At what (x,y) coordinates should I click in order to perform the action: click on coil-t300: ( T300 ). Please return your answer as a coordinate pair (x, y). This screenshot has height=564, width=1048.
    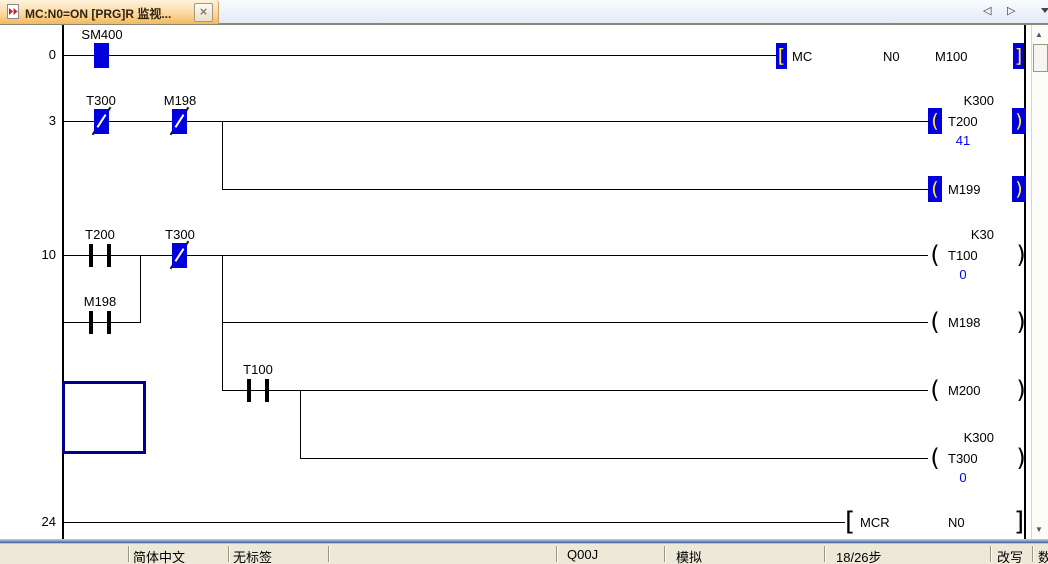
    Looking at the image, I should click on (978, 458).